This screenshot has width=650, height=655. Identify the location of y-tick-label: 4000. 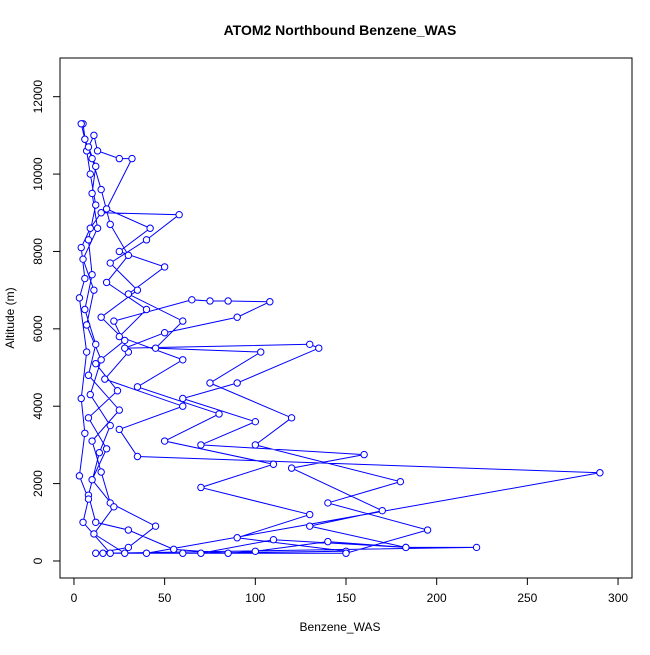
(38, 406).